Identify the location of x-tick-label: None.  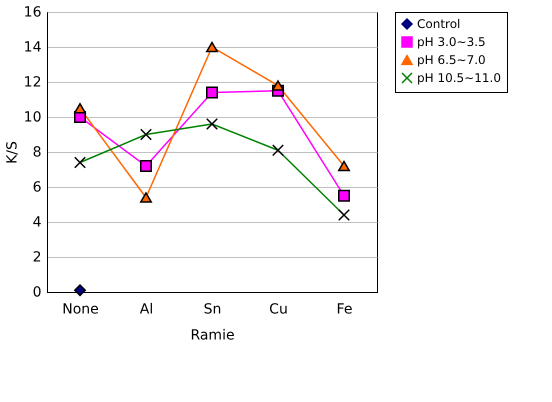
(80, 310).